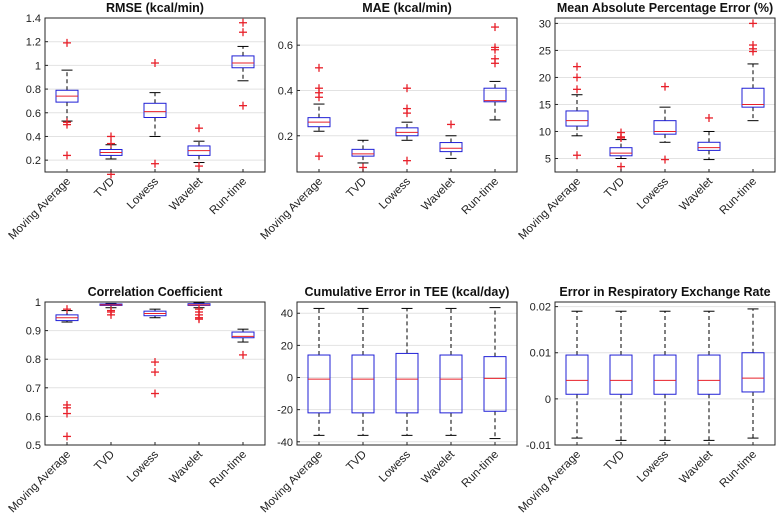  What do you see at coordinates (545, 105) in the screenshot?
I see `y-tick-label: 15` at bounding box center [545, 105].